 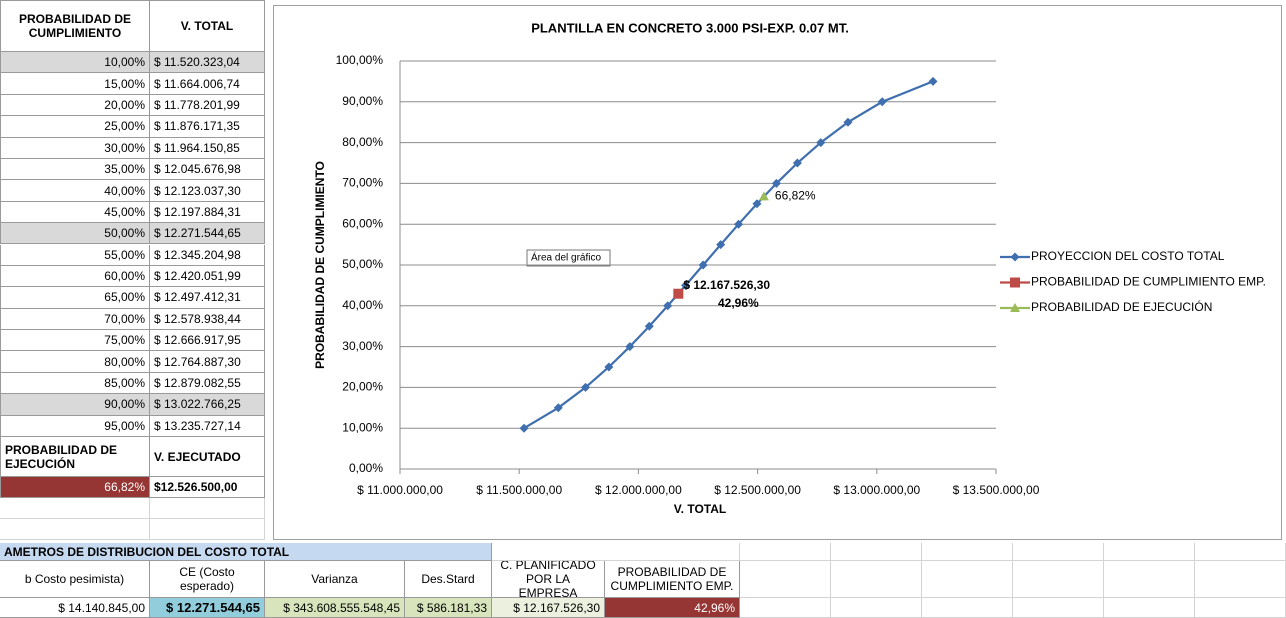 I want to click on cell: Varianza, so click(x=335, y=579).